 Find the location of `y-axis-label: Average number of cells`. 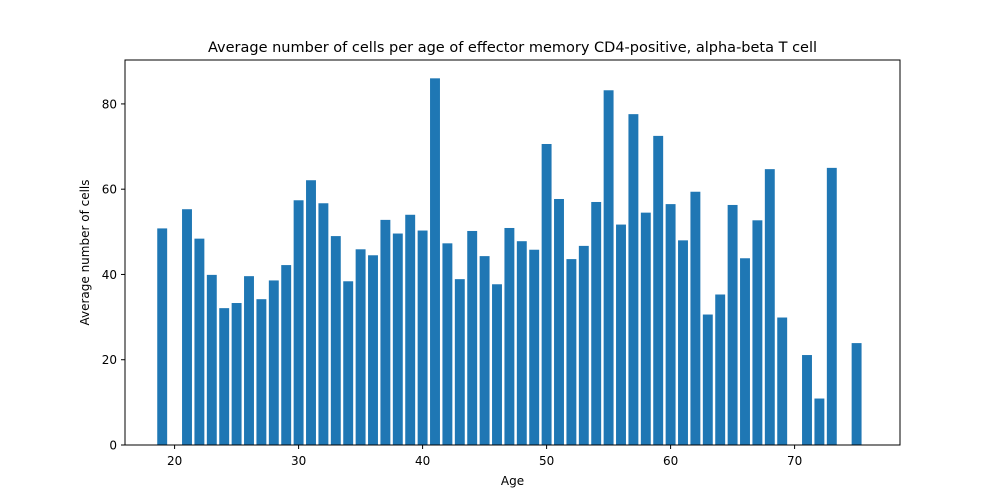

y-axis-label: Average number of cells is located at coordinates (85, 252).